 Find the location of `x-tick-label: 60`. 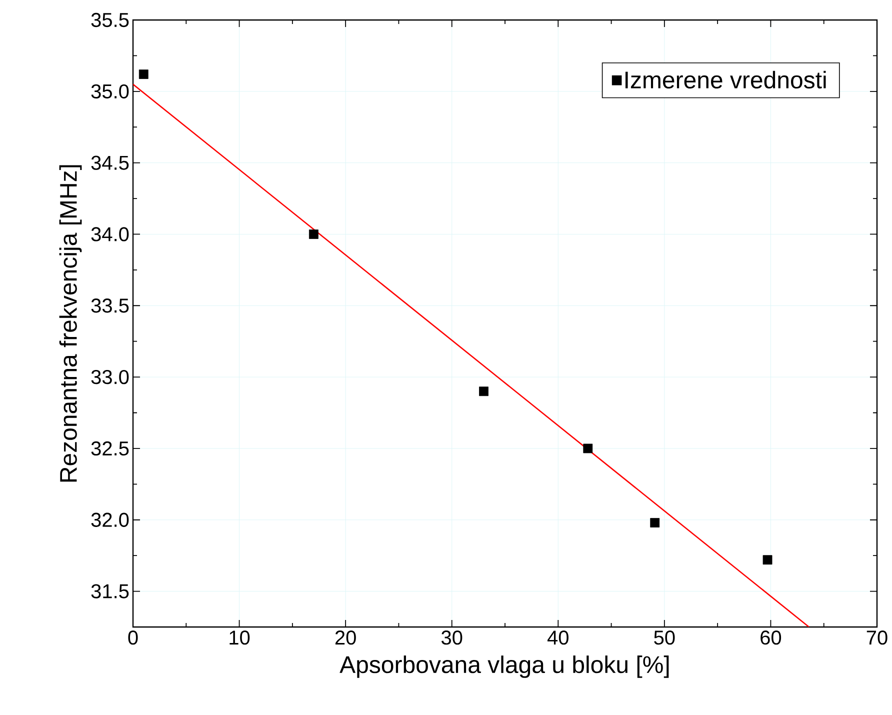

x-tick-label: 60 is located at coordinates (771, 637).